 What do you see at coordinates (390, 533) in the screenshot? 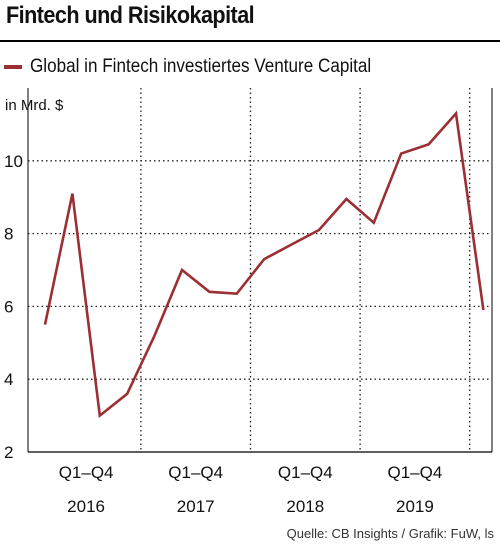
I see `source-note: Quelle: CB Insights / Grafik: FuW, ls` at bounding box center [390, 533].